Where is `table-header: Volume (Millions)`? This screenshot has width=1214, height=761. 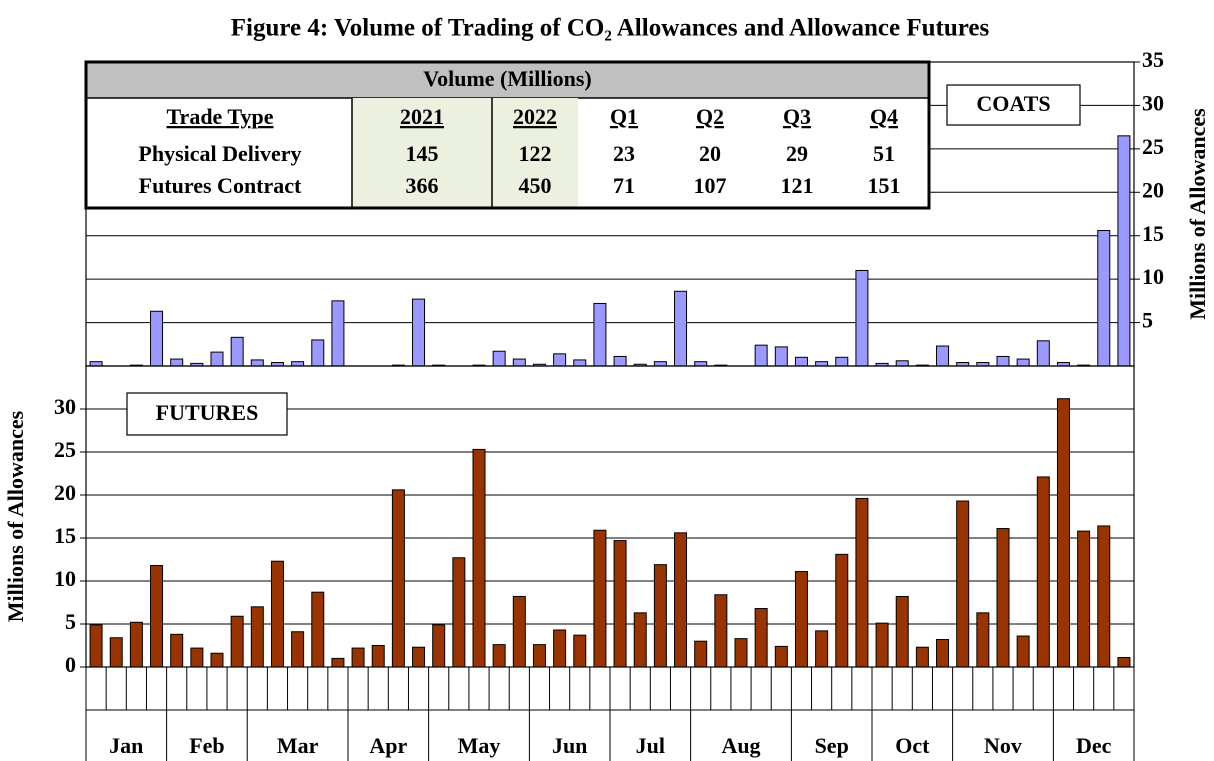 table-header: Volume (Millions) is located at coordinates (507, 78).